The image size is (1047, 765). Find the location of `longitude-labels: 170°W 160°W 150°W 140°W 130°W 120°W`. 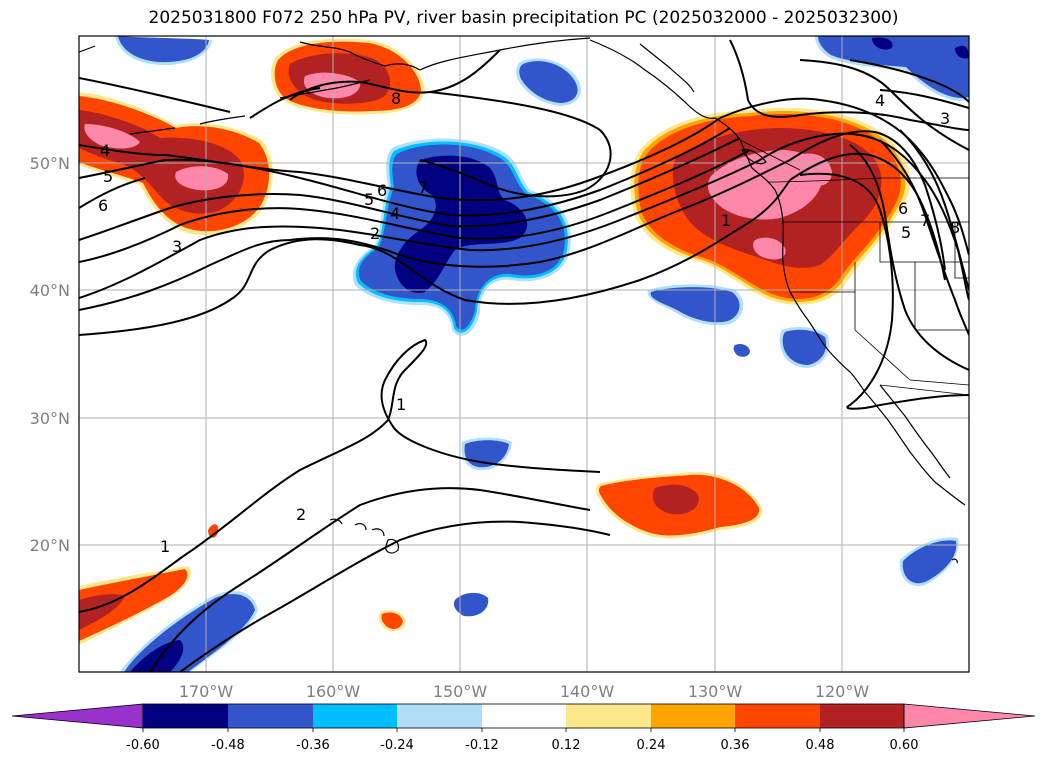

longitude-labels: 170°W 160°W 150°W 140°W 130°W 120°W is located at coordinates (524, 691).